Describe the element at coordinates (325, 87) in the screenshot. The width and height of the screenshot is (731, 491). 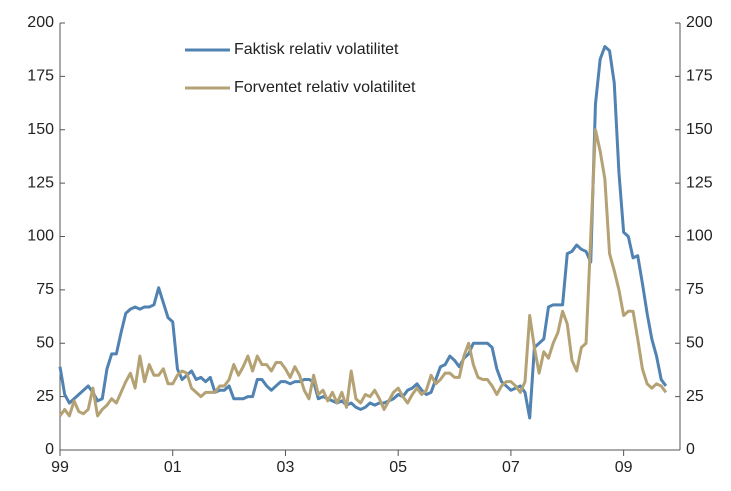
I see `legend-label: Forventet relativ volatilitet` at that location.